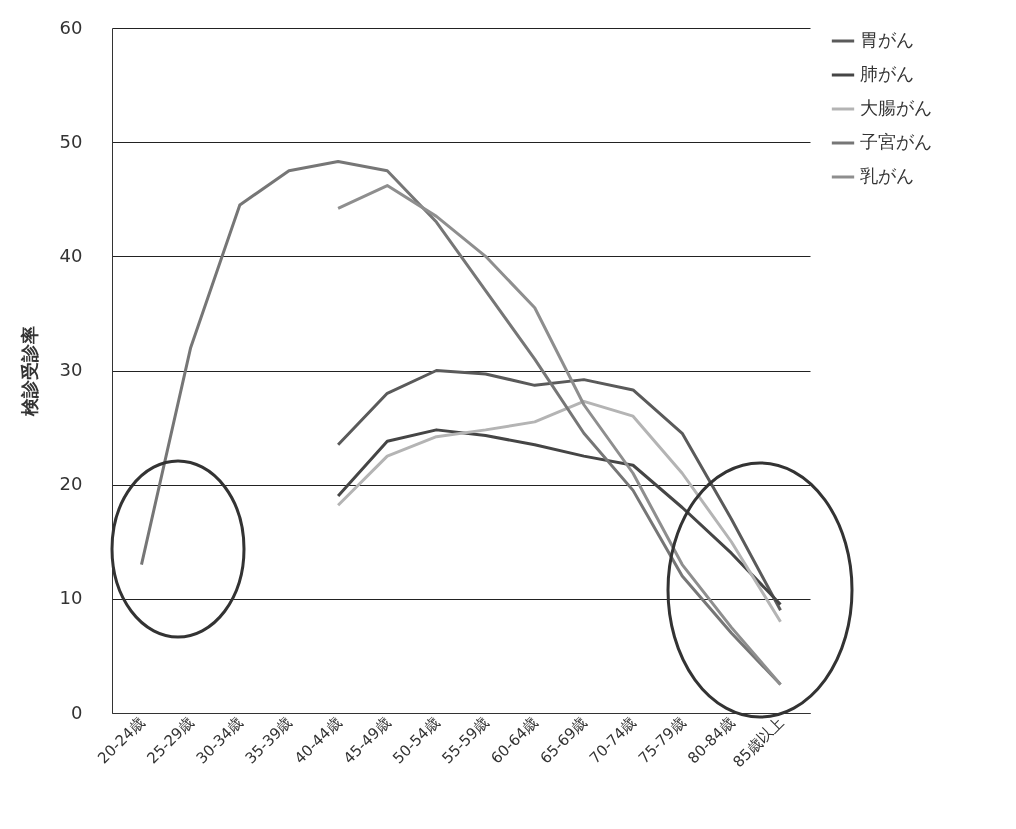 This screenshot has height=829, width=1016. What do you see at coordinates (71, 255) in the screenshot?
I see `y-tick-label: 40` at bounding box center [71, 255].